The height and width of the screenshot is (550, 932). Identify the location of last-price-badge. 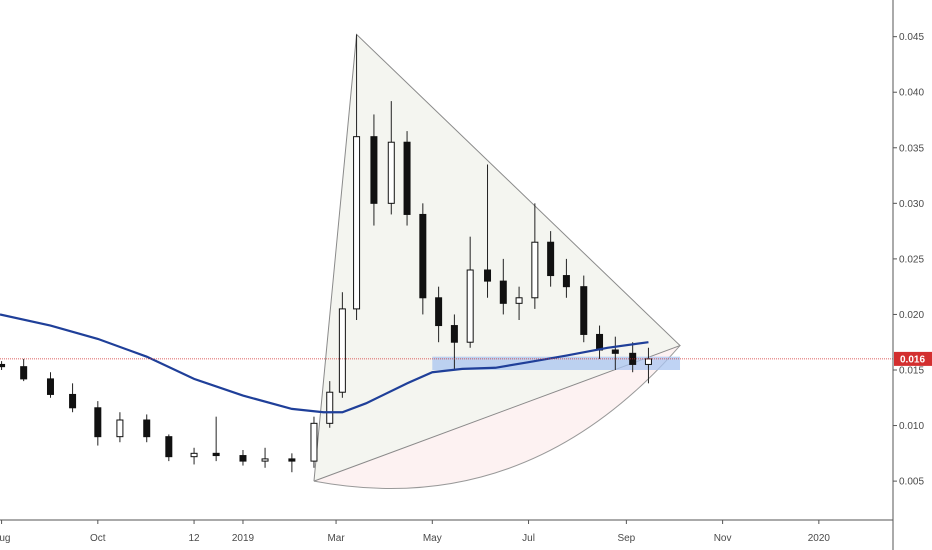
(913, 358).